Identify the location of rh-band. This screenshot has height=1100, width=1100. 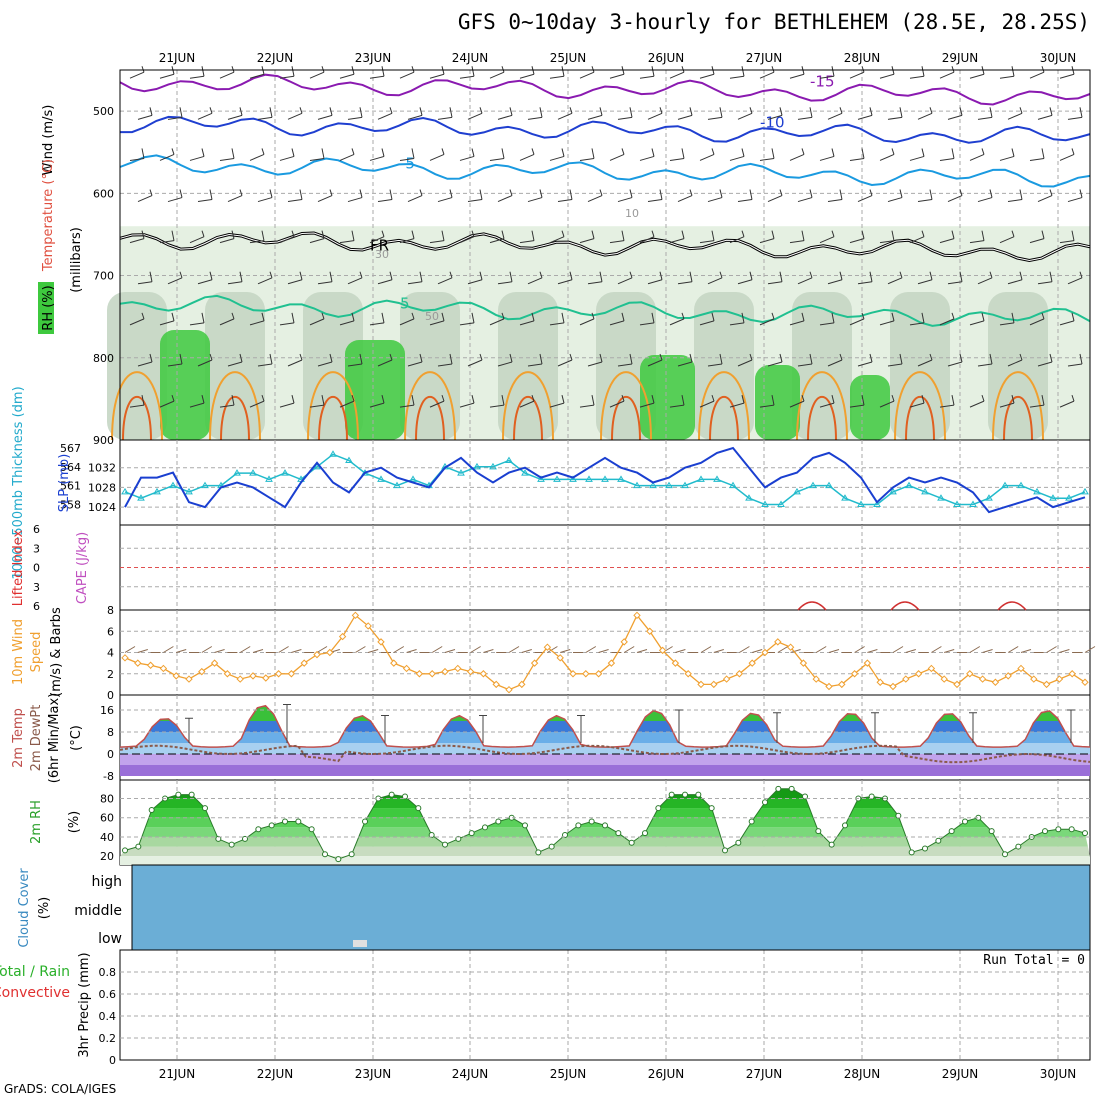
(605, 841).